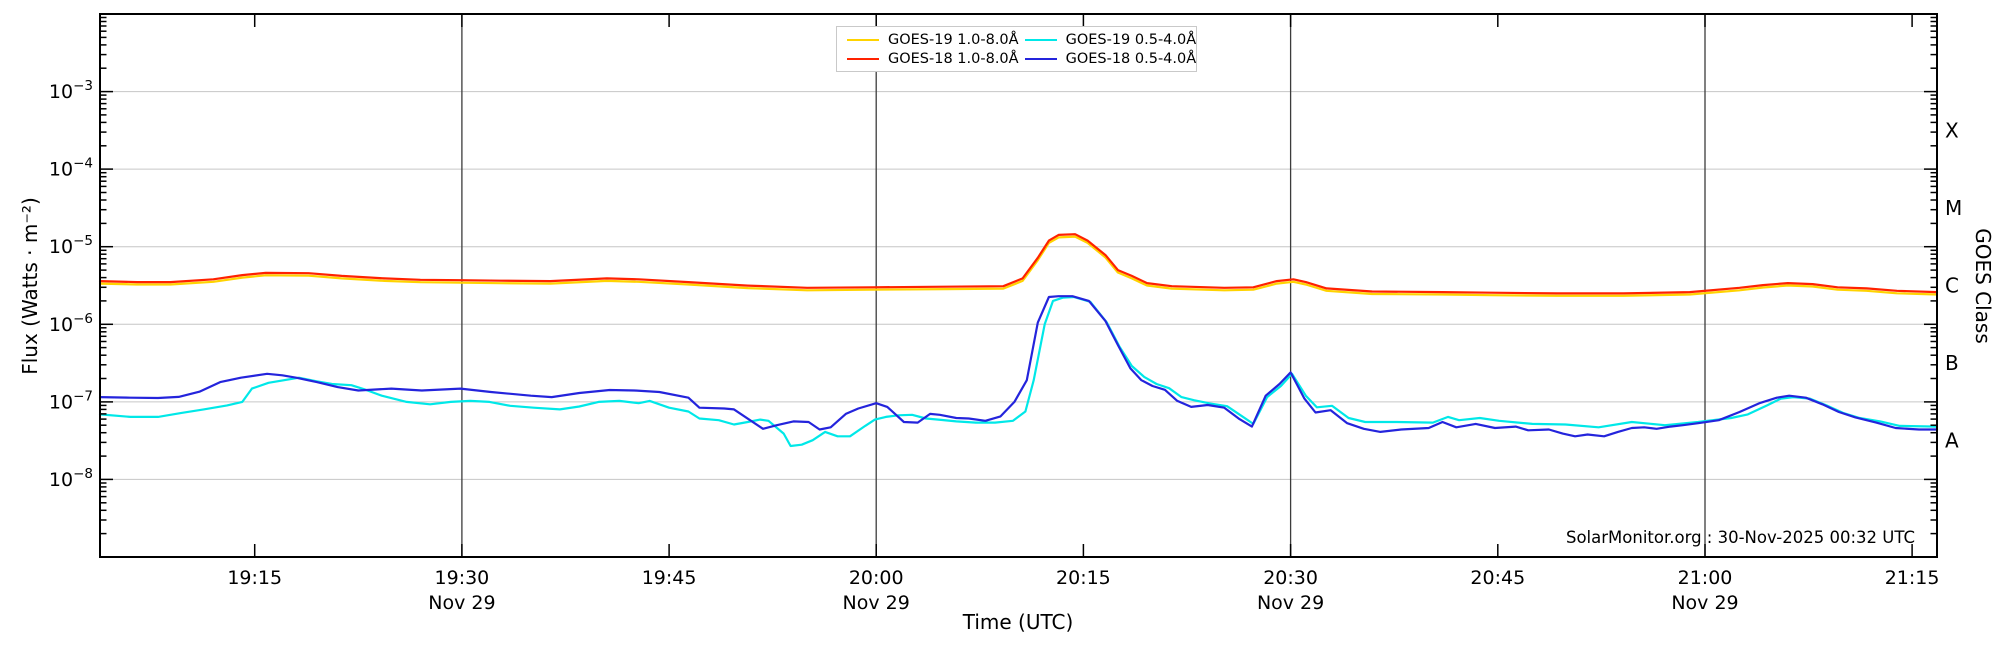  What do you see at coordinates (876, 578) in the screenshot?
I see `svg-text: 20:00` at bounding box center [876, 578].